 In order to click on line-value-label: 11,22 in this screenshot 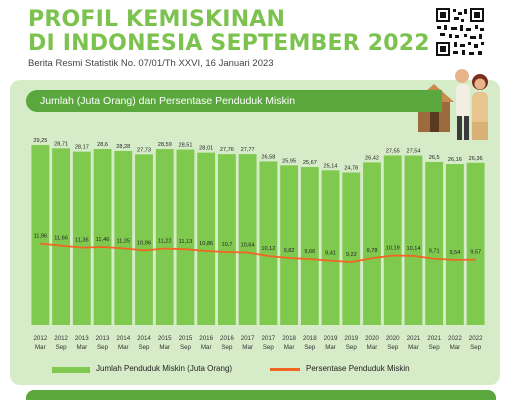, I will do `click(165, 242)`.